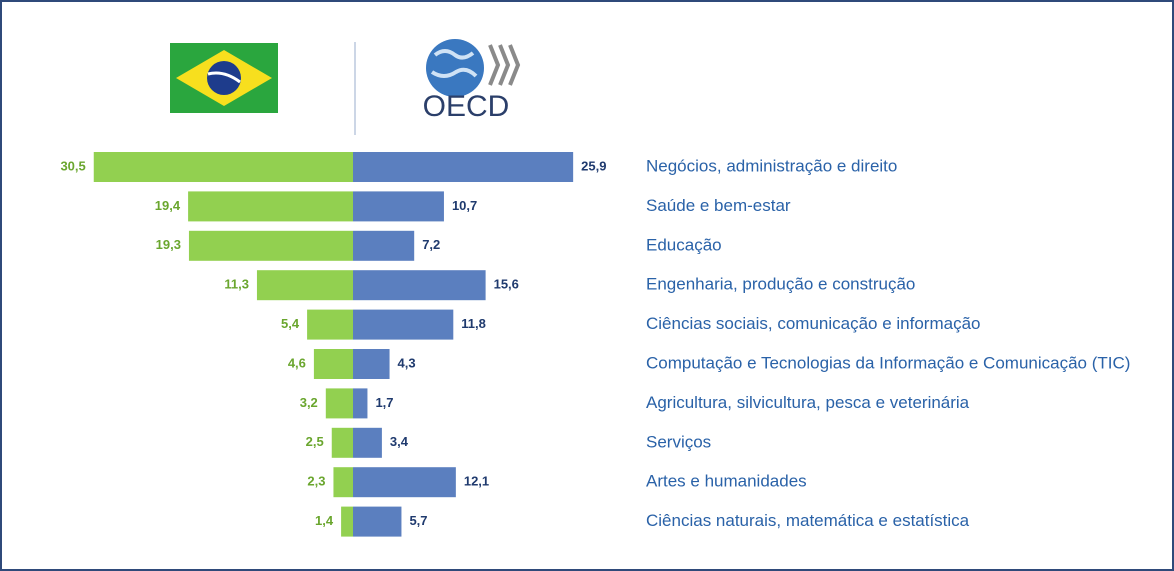 The height and width of the screenshot is (571, 1174). I want to click on value-label: 5,4, so click(290, 323).